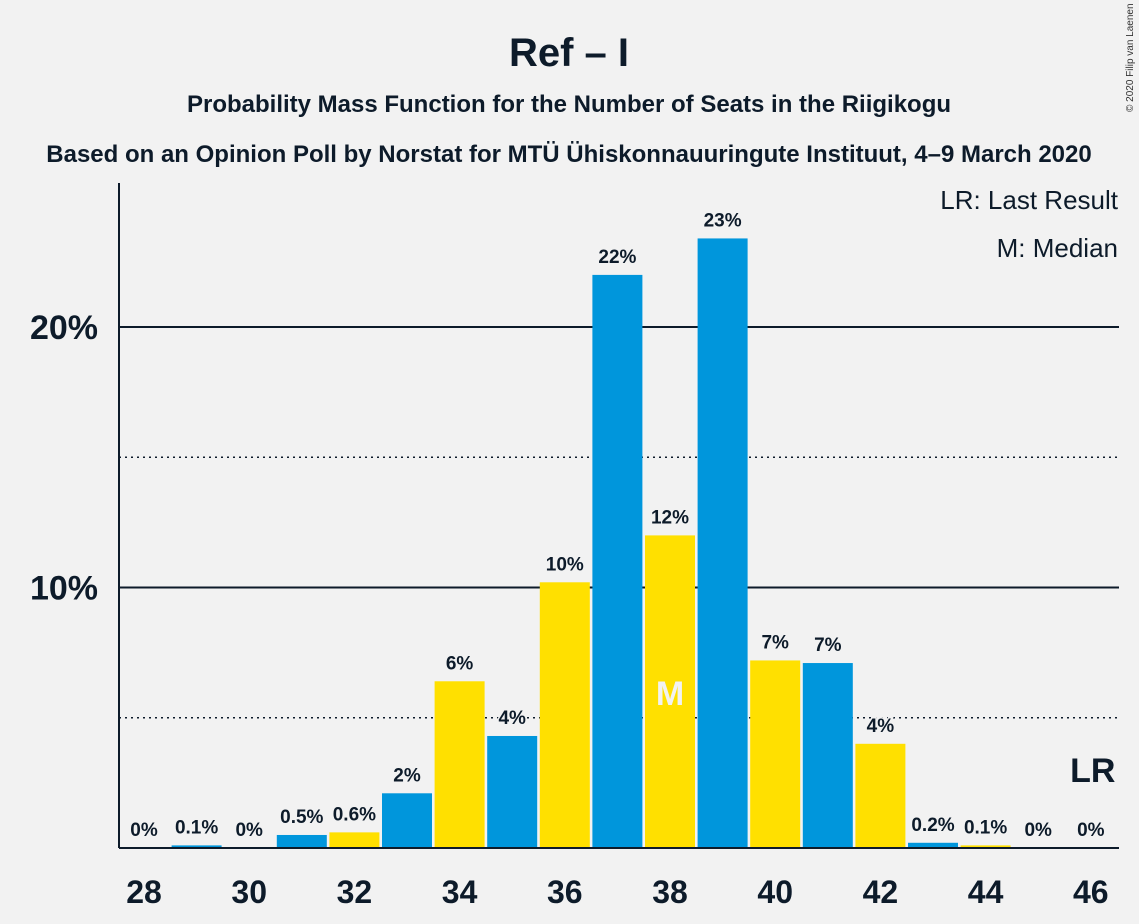 The image size is (1139, 924). What do you see at coordinates (407, 775) in the screenshot?
I see `data-label-33: 2%` at bounding box center [407, 775].